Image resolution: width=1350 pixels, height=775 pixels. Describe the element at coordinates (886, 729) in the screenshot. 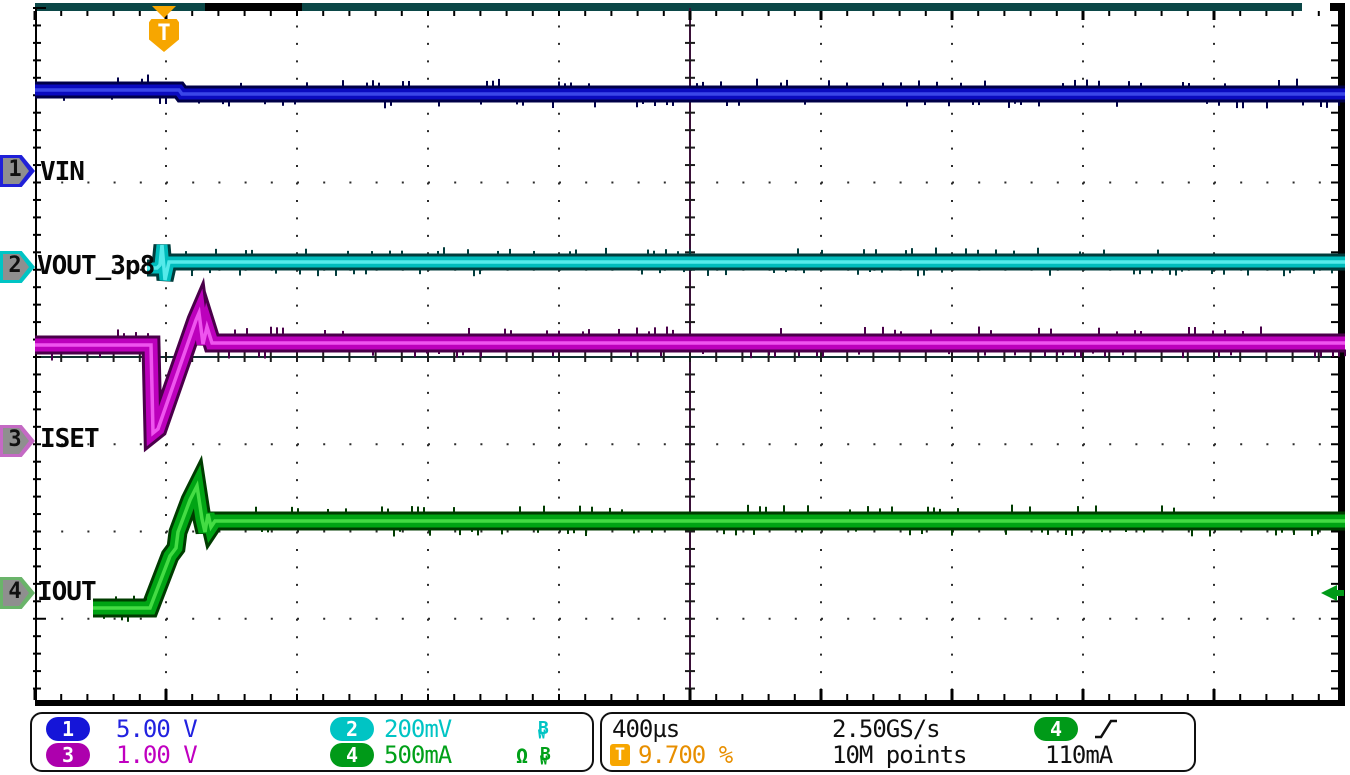

I see `sample-rate-readout: 2.50GS/s` at that location.